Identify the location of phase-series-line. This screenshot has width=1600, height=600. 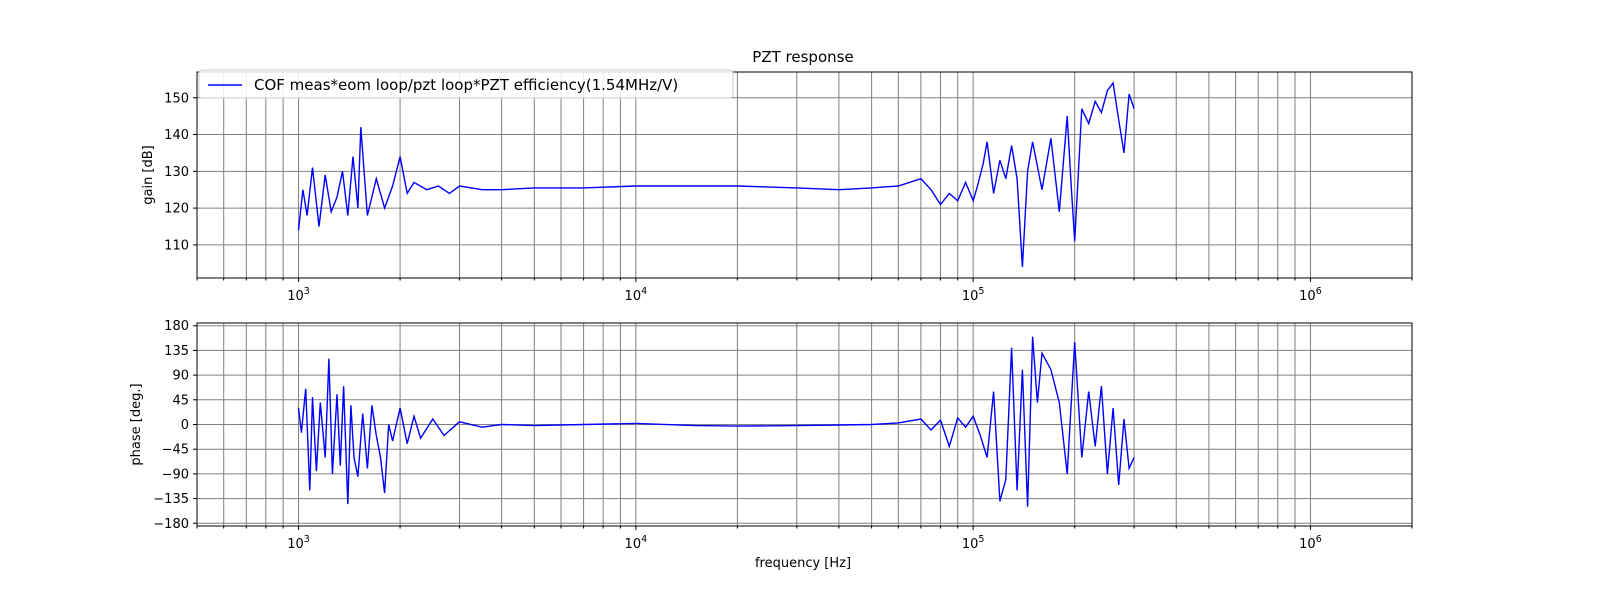
(716, 421).